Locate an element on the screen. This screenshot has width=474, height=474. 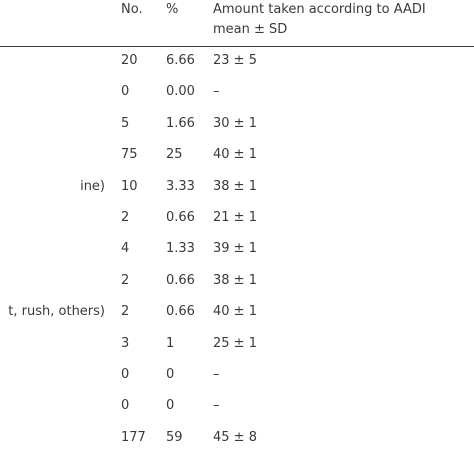
cell-percent: 1 is located at coordinates (170, 343).